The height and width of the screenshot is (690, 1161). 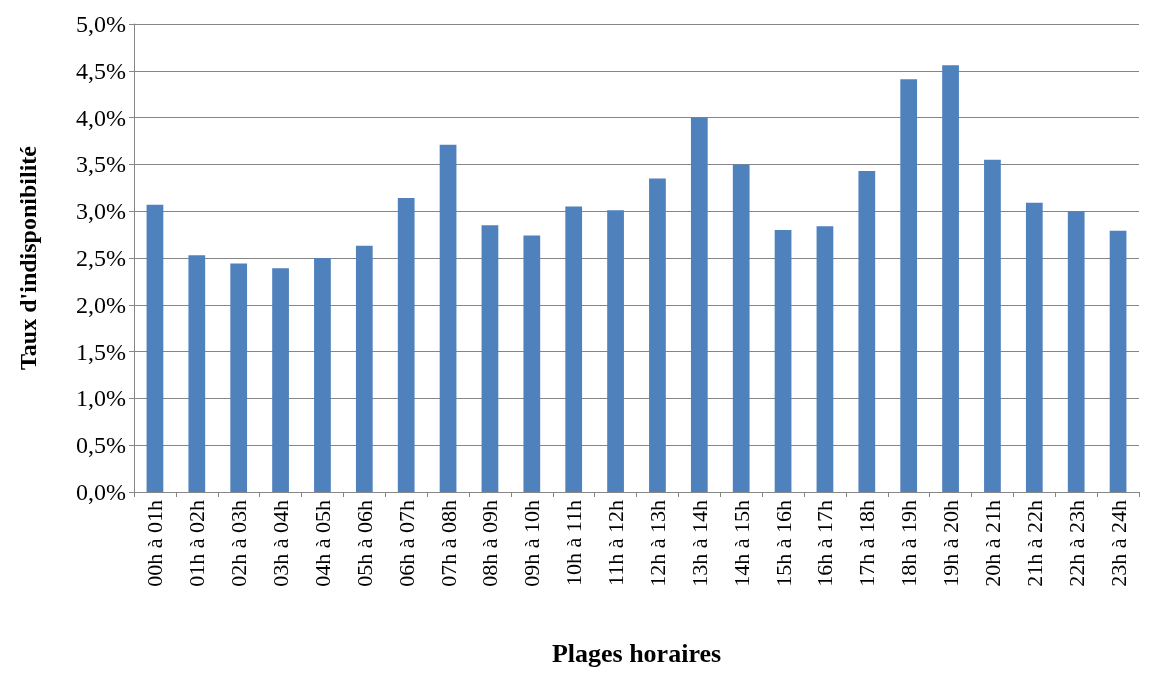 What do you see at coordinates (281, 543) in the screenshot?
I see `x-tick-label: 03h à 04h` at bounding box center [281, 543].